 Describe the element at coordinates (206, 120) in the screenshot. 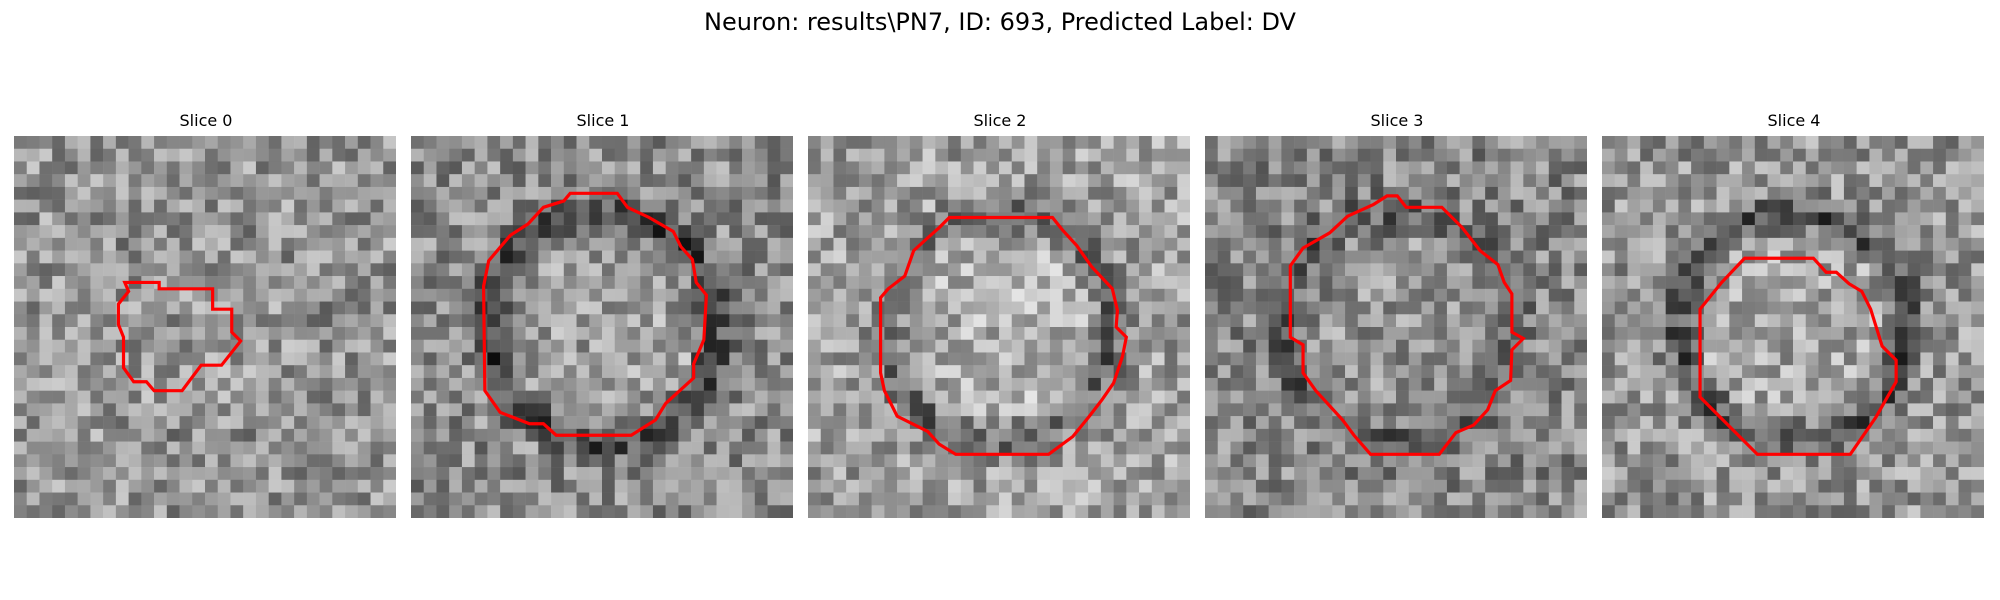

I see `slice-title-0: Slice 0` at that location.